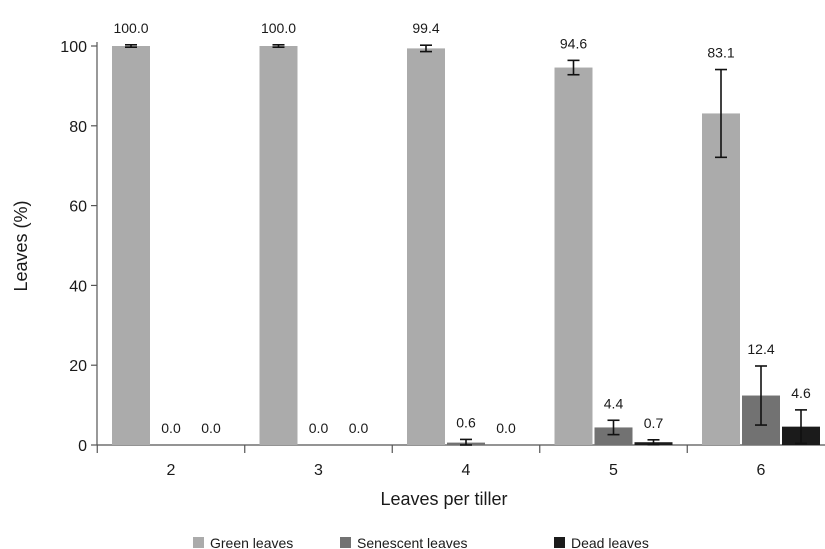 The height and width of the screenshot is (549, 825). Describe the element at coordinates (21, 245) in the screenshot. I see `y-axis-title: Leaves (%)` at that location.